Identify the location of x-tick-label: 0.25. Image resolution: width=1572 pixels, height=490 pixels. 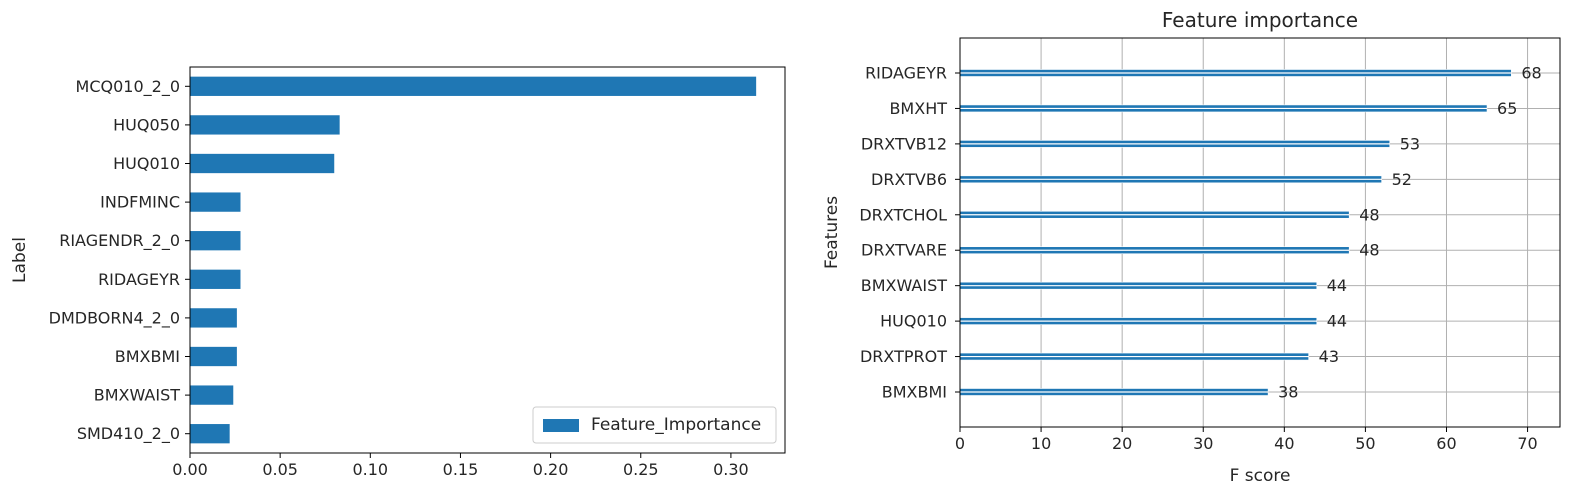
(641, 469).